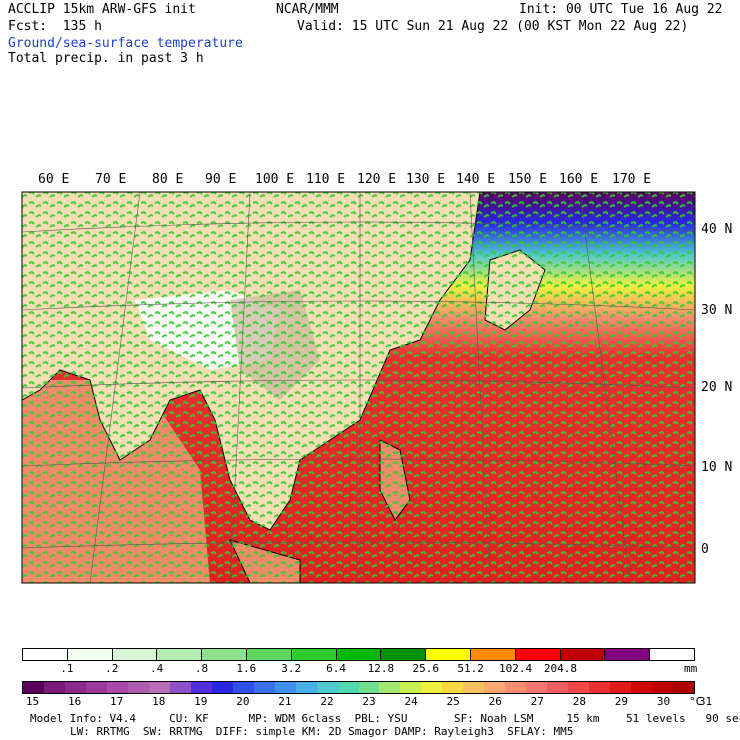 Image resolution: width=740 pixels, height=740 pixels. Describe the element at coordinates (663, 701) in the screenshot. I see `temperature-tick: 30` at that location.